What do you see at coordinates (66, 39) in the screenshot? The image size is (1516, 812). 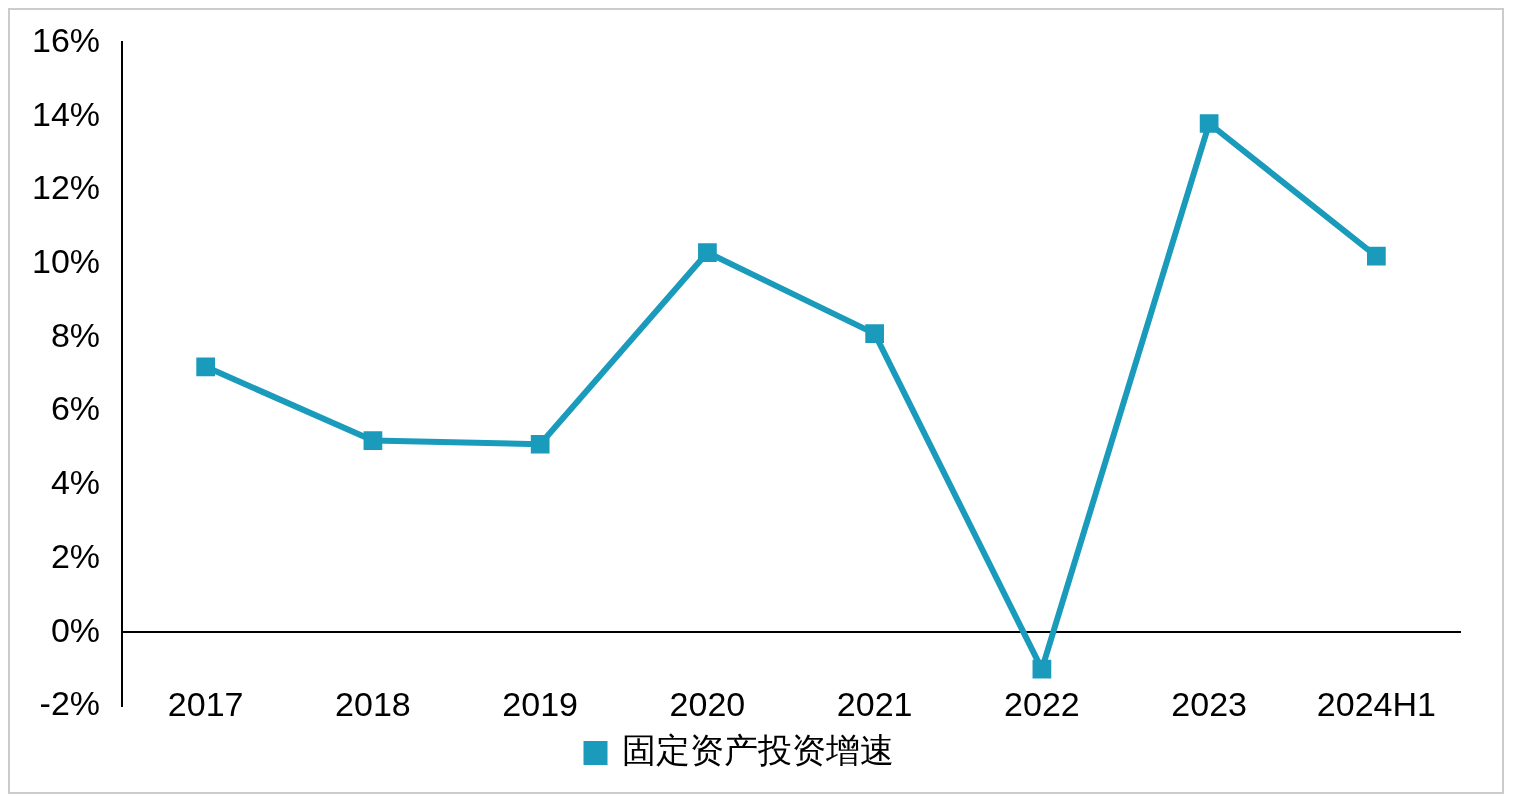 I see `y-tick-label: 16%` at bounding box center [66, 39].